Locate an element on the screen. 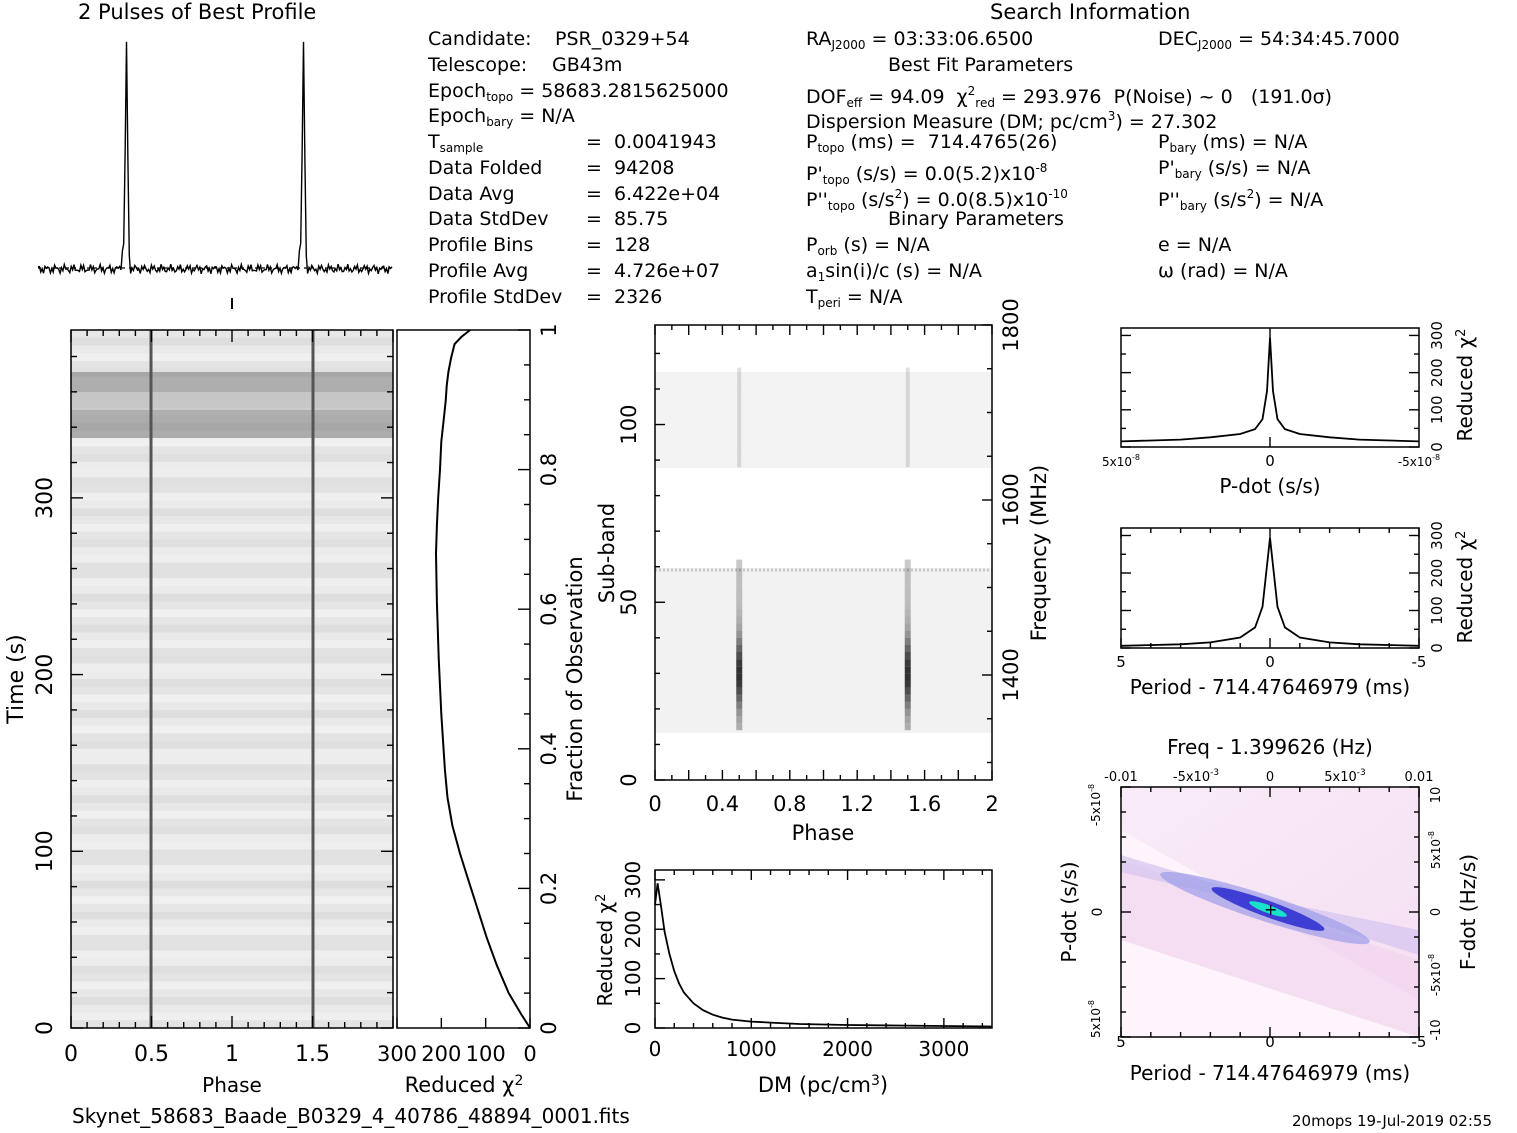  footer-timestamp: 20mops 19-Jul-2019 02:55 is located at coordinates (1392, 1121).